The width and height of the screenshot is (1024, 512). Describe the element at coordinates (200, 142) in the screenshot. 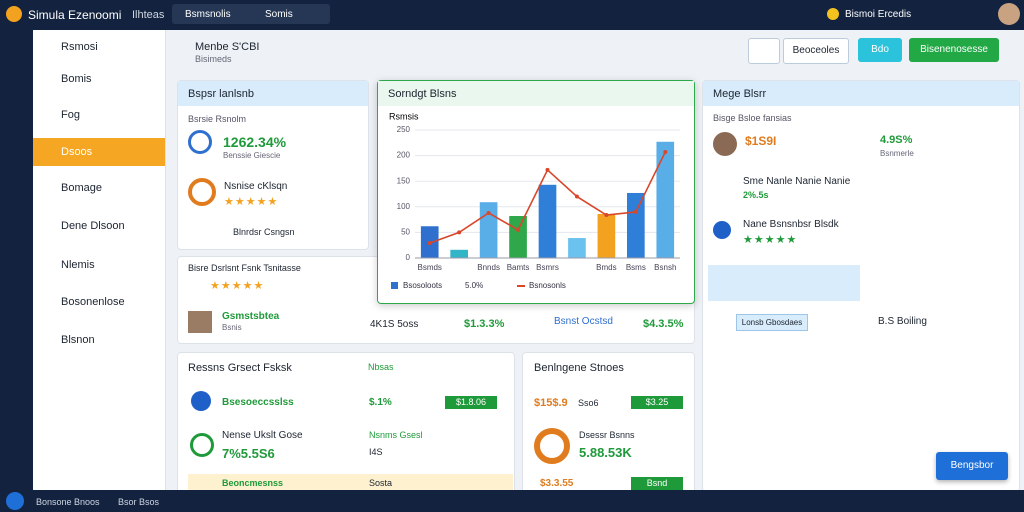

I see `gauge` at that location.